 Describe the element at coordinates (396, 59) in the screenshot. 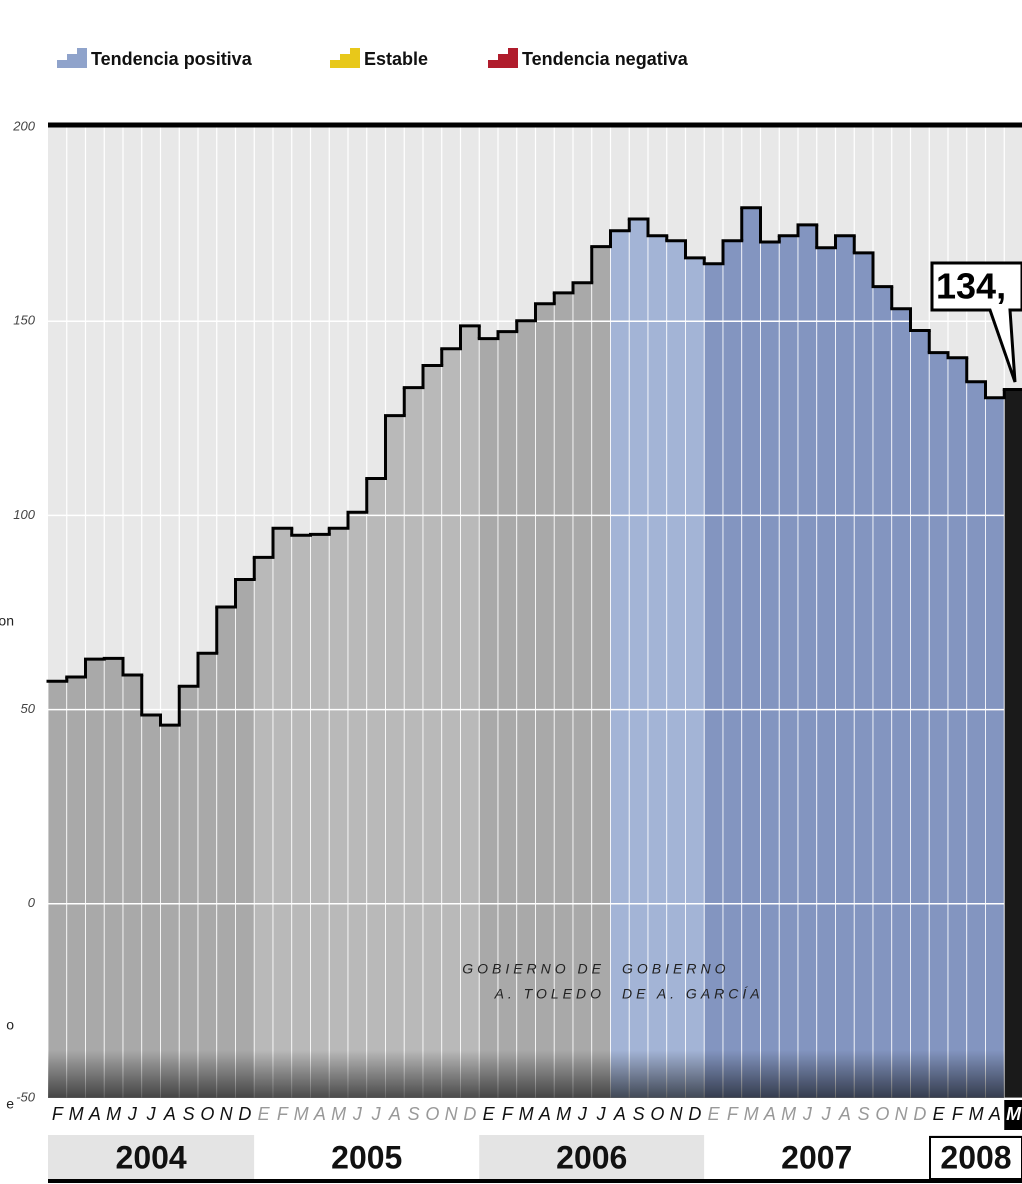

I see `legend-label: Estable` at that location.